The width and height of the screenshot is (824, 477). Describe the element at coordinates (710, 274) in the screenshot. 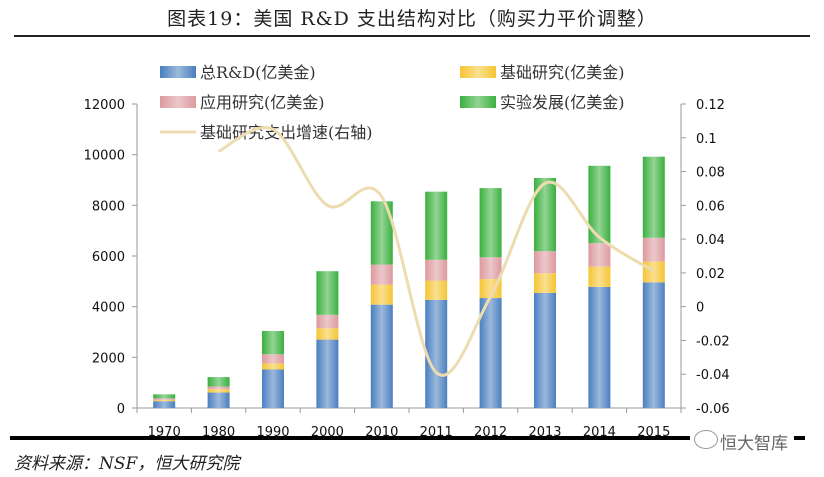

I see `right-tick-label: 0.02` at that location.